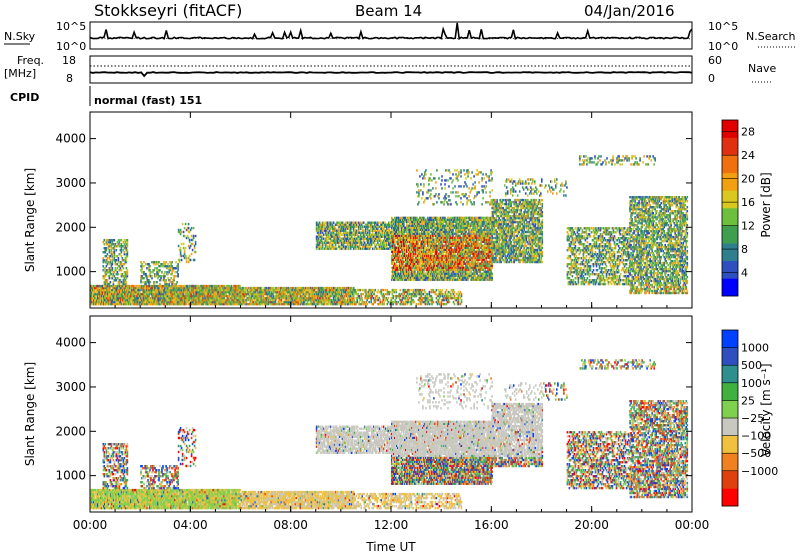 The width and height of the screenshot is (800, 554). Describe the element at coordinates (20, 73) in the screenshot. I see `freq-label-line2: [MHz]` at that location.